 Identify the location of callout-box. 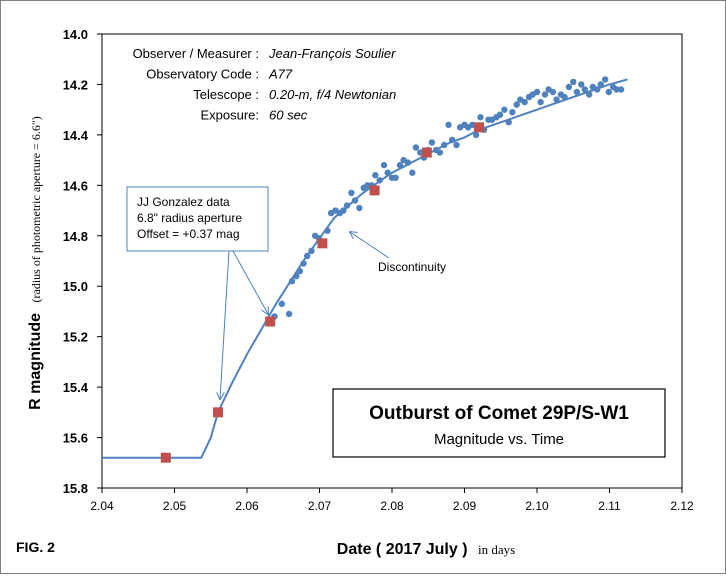
(197, 219).